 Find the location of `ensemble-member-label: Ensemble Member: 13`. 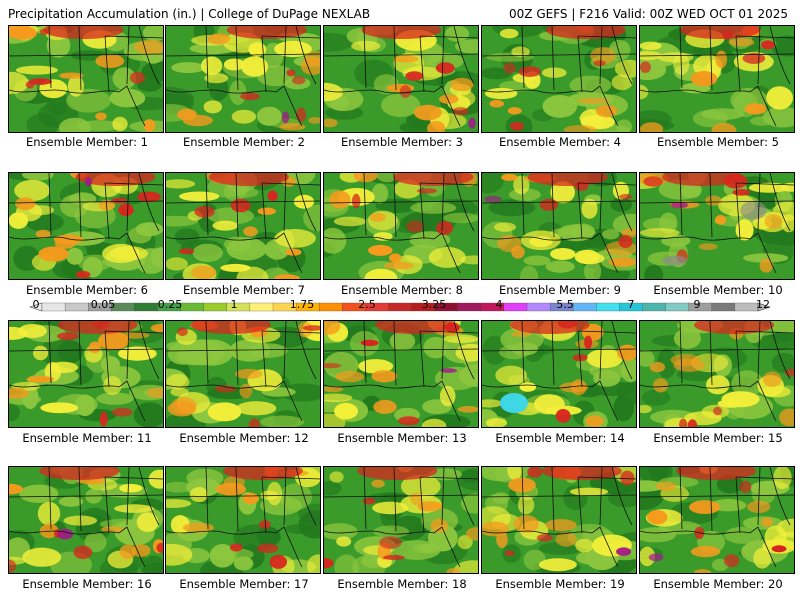

ensemble-member-label: Ensemble Member: 13 is located at coordinates (402, 438).